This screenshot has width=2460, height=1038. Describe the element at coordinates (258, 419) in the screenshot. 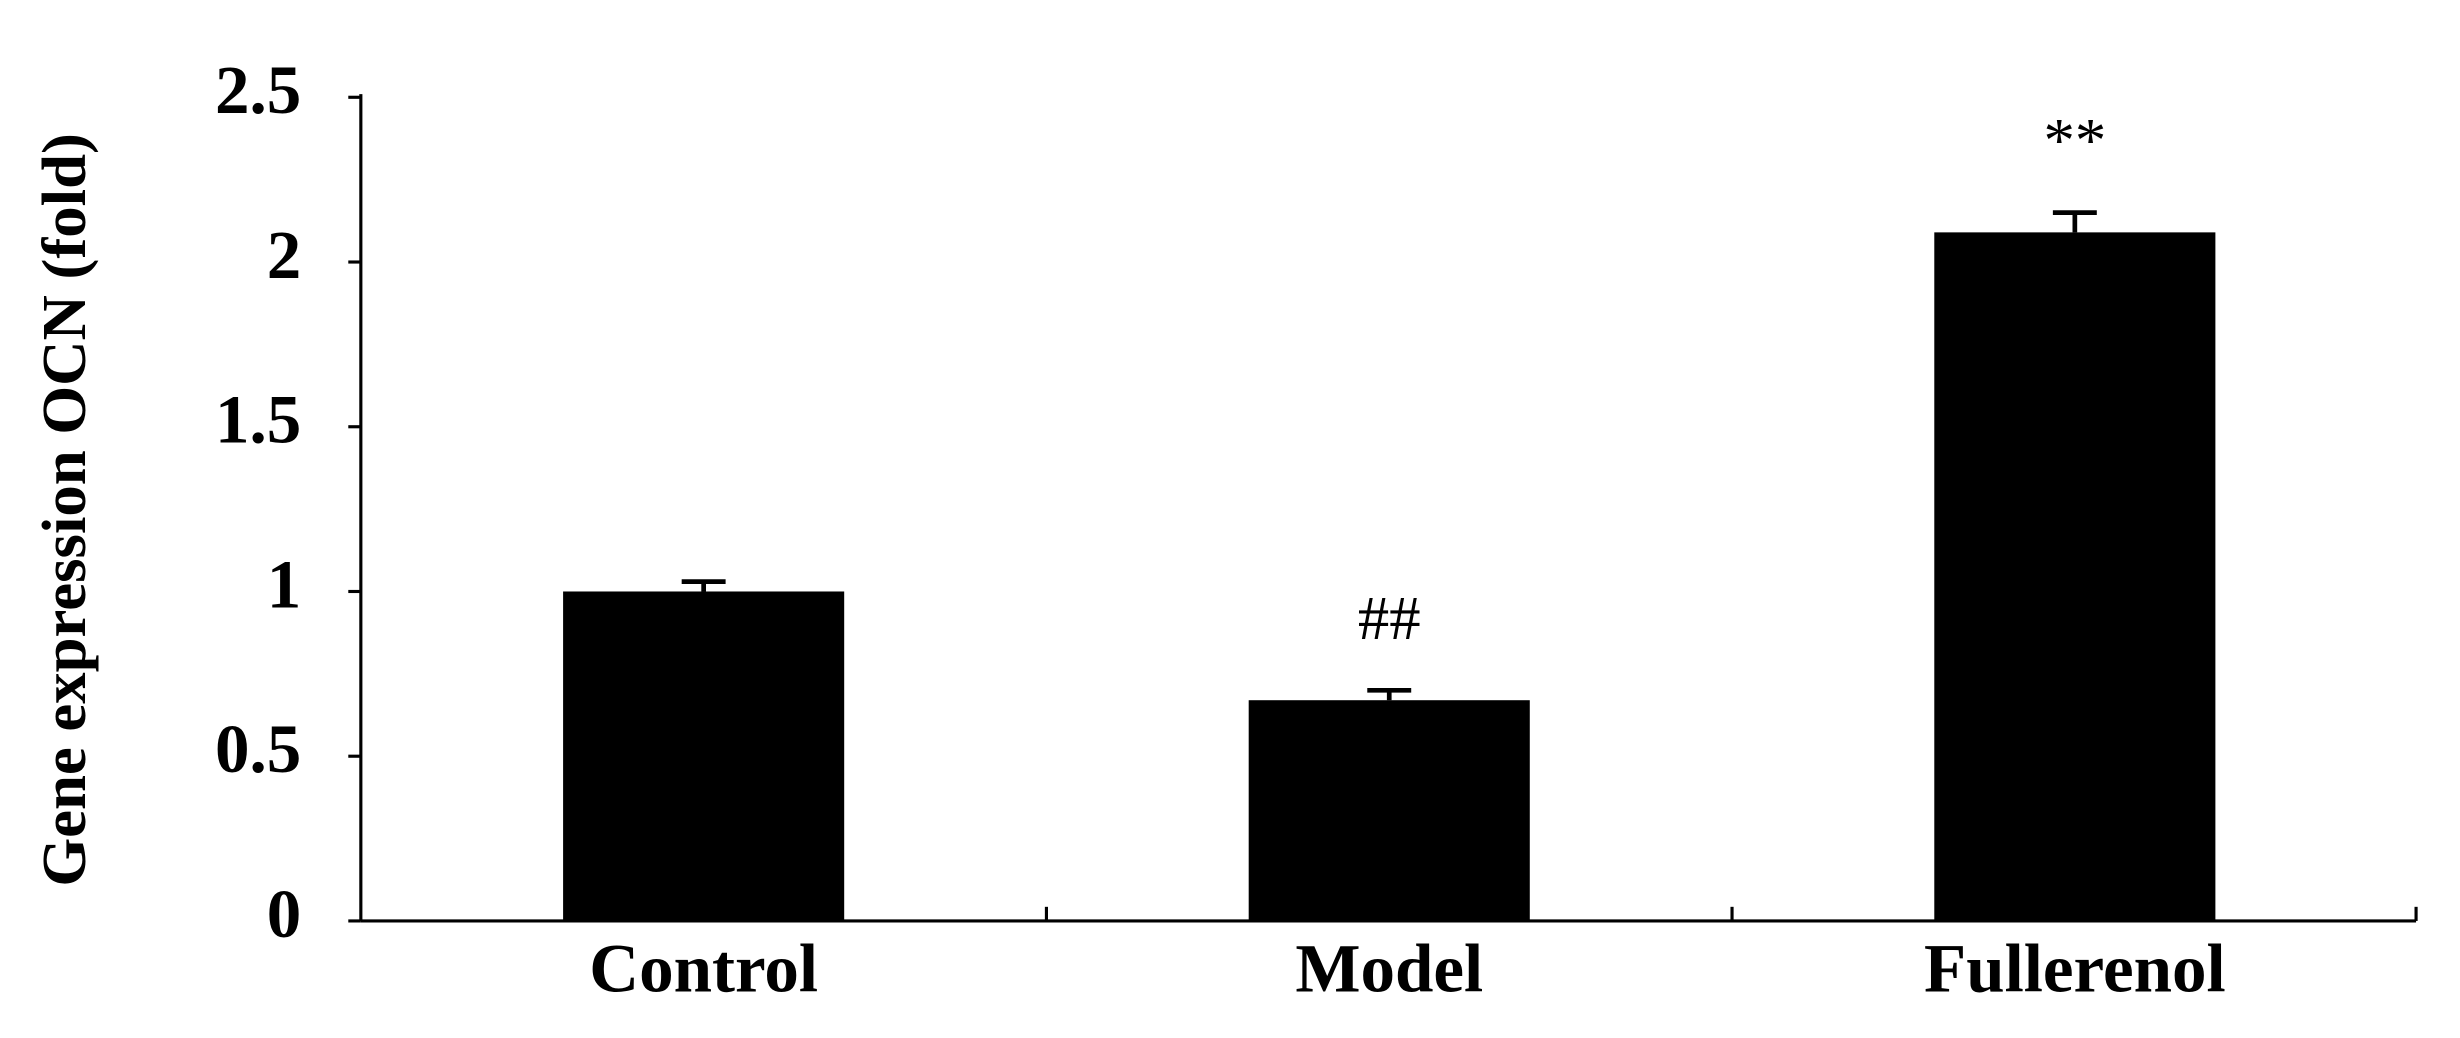

I see `y-tick-label: 1.5` at that location.